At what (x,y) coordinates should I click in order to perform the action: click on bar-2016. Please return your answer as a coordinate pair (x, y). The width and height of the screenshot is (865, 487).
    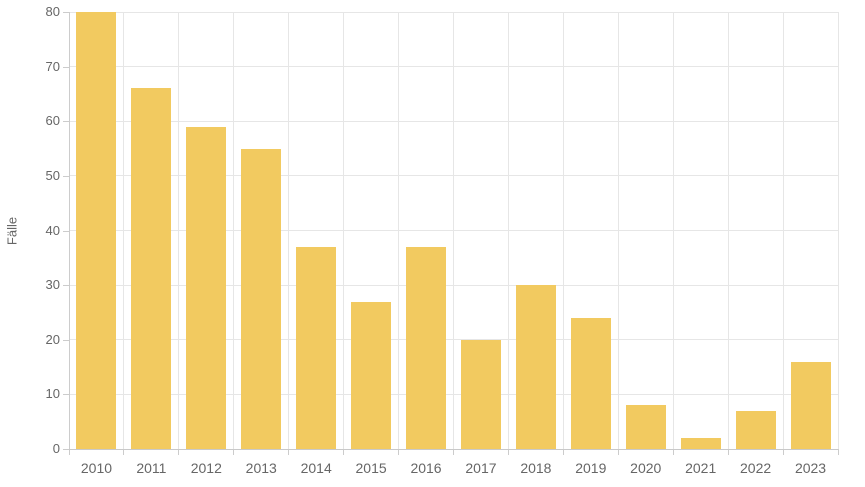
    Looking at the image, I should click on (426, 347).